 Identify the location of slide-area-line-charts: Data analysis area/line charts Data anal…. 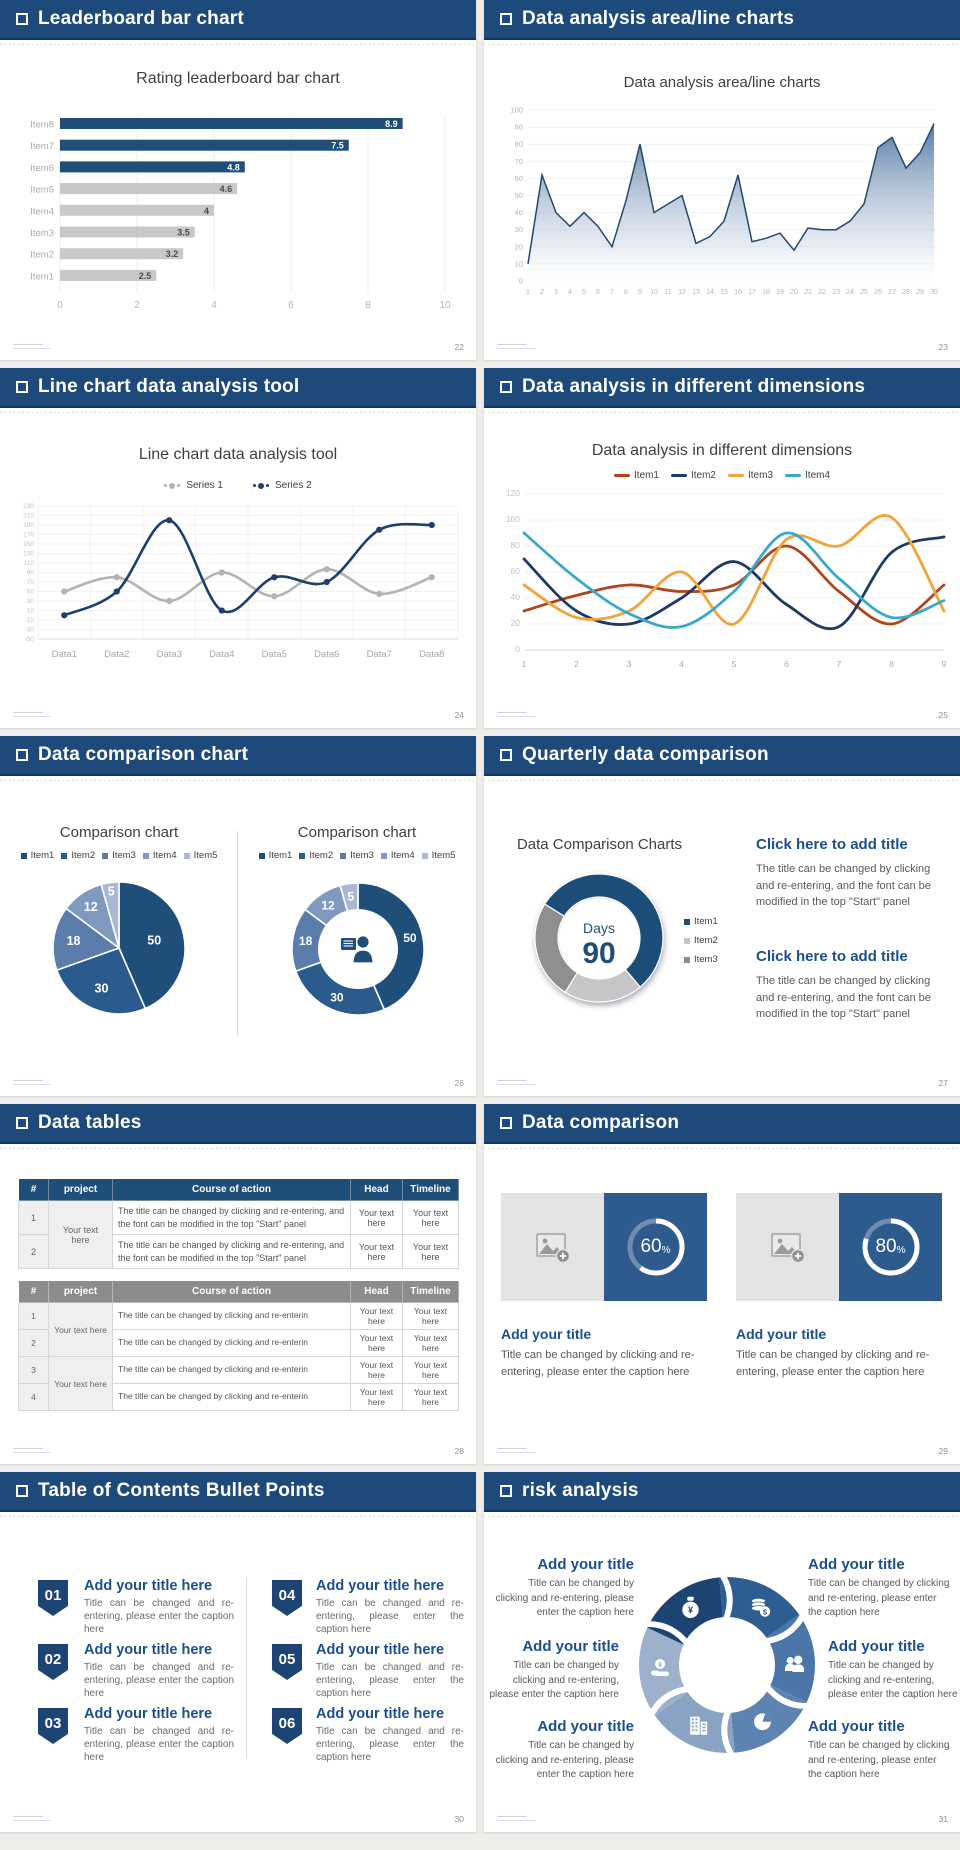
(722, 180).